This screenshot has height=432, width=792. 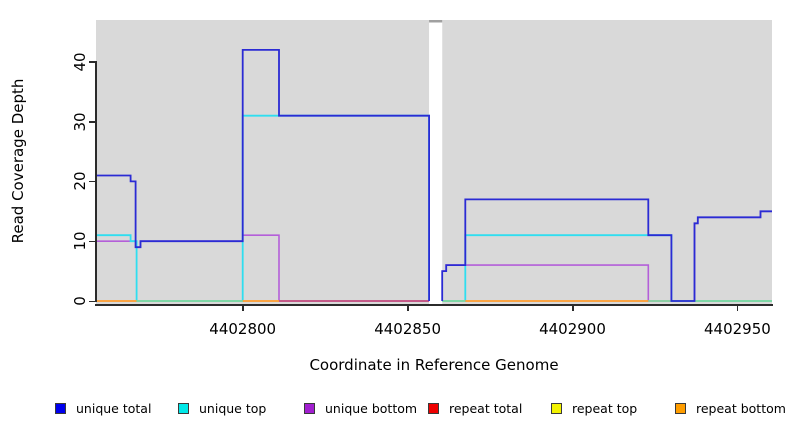 What do you see at coordinates (60, 408) in the screenshot?
I see `legend-swatch-unique-total` at bounding box center [60, 408].